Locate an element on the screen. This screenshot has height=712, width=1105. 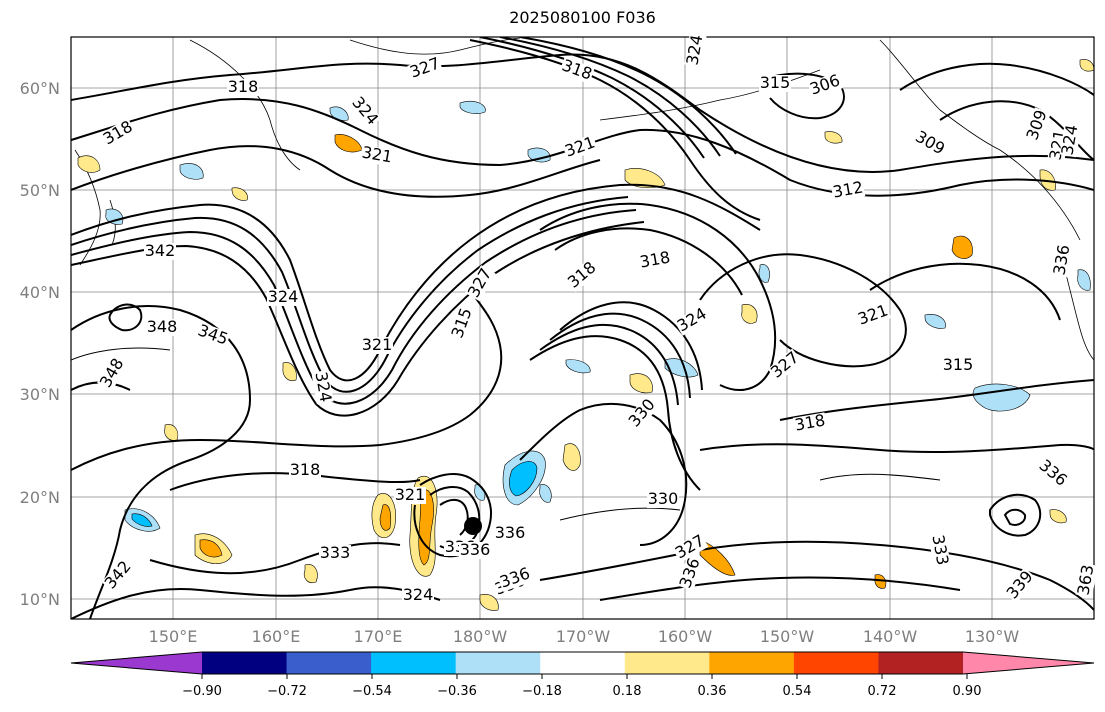
lon-label: 170°W is located at coordinates (583, 636).